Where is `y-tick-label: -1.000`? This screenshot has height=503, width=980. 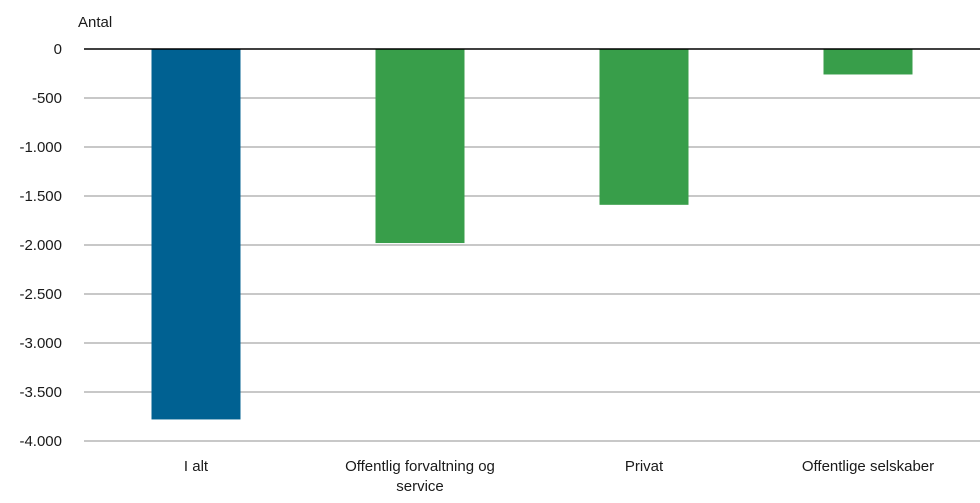 y-tick-label: -1.000 is located at coordinates (40, 147).